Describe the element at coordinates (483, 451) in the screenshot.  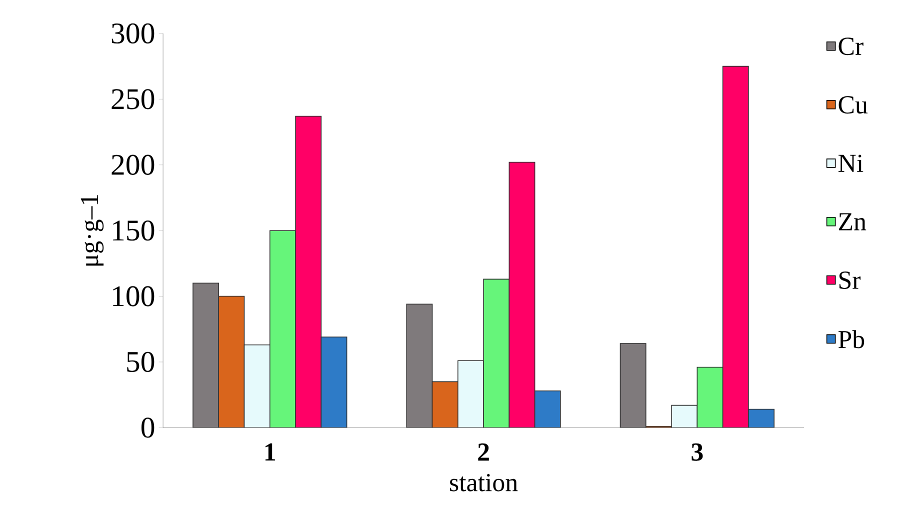
I see `x-tick-label: 2` at that location.